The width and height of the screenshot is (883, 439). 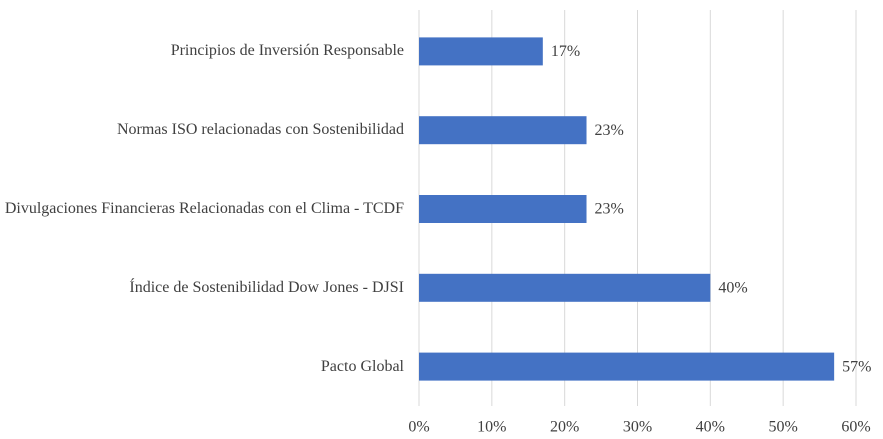 What do you see at coordinates (418, 427) in the screenshot?
I see `x-tick-label: 0%` at bounding box center [418, 427].